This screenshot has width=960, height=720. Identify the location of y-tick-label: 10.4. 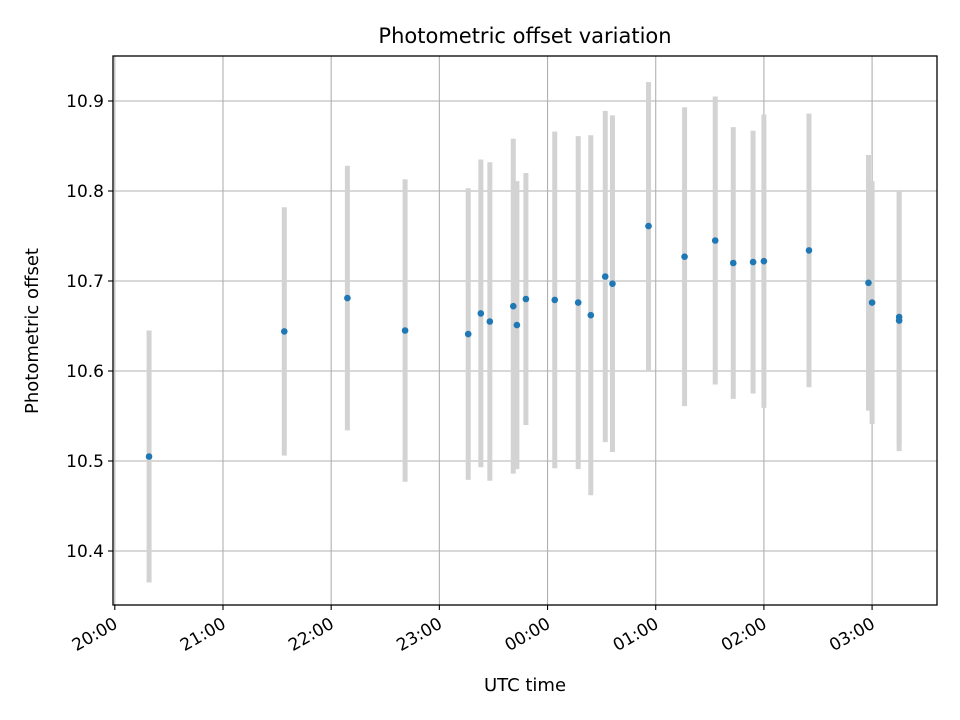
(85, 552).